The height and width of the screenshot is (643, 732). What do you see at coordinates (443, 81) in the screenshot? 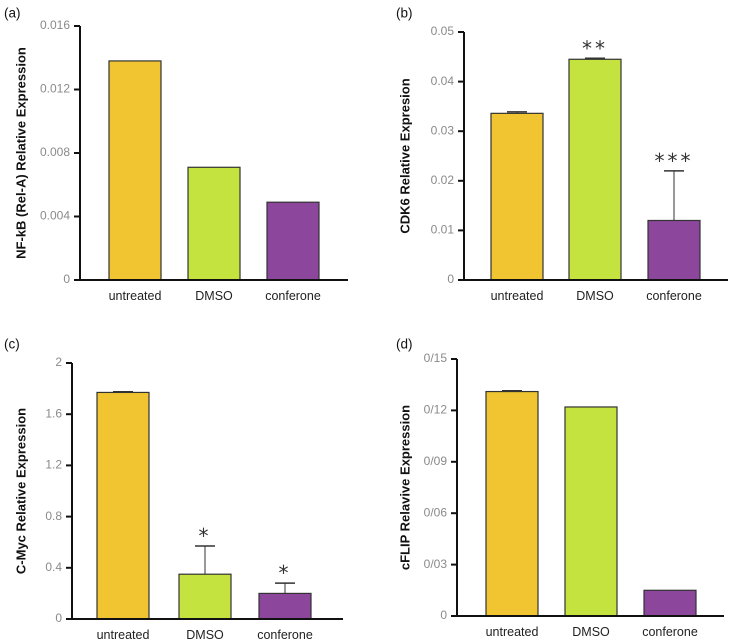
I see `y-tick-label: 0.04` at bounding box center [443, 81].